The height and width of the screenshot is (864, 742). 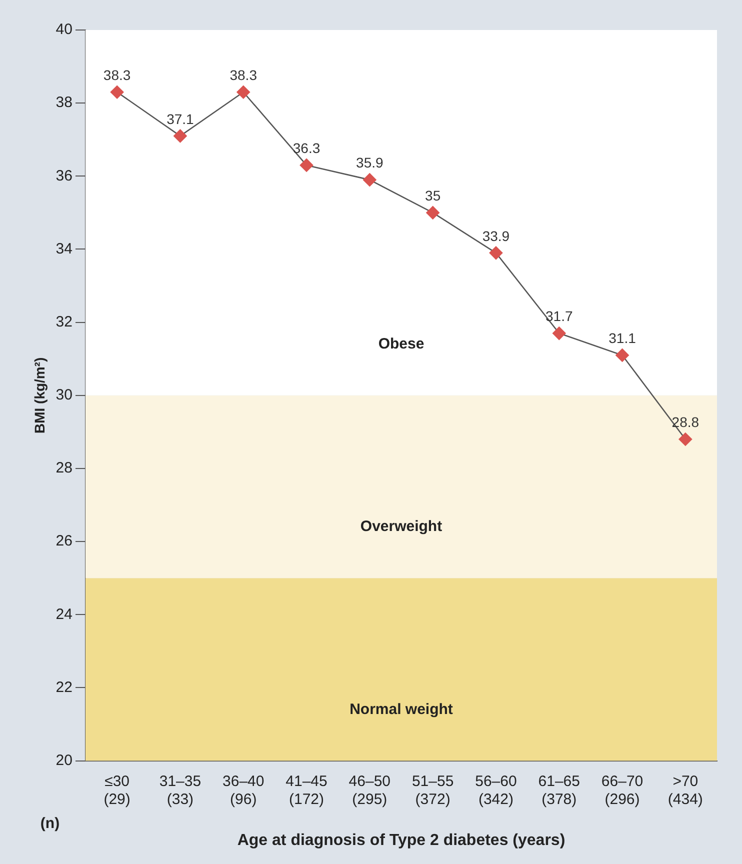 What do you see at coordinates (64, 321) in the screenshot?
I see `y-tick-label: 32` at bounding box center [64, 321].